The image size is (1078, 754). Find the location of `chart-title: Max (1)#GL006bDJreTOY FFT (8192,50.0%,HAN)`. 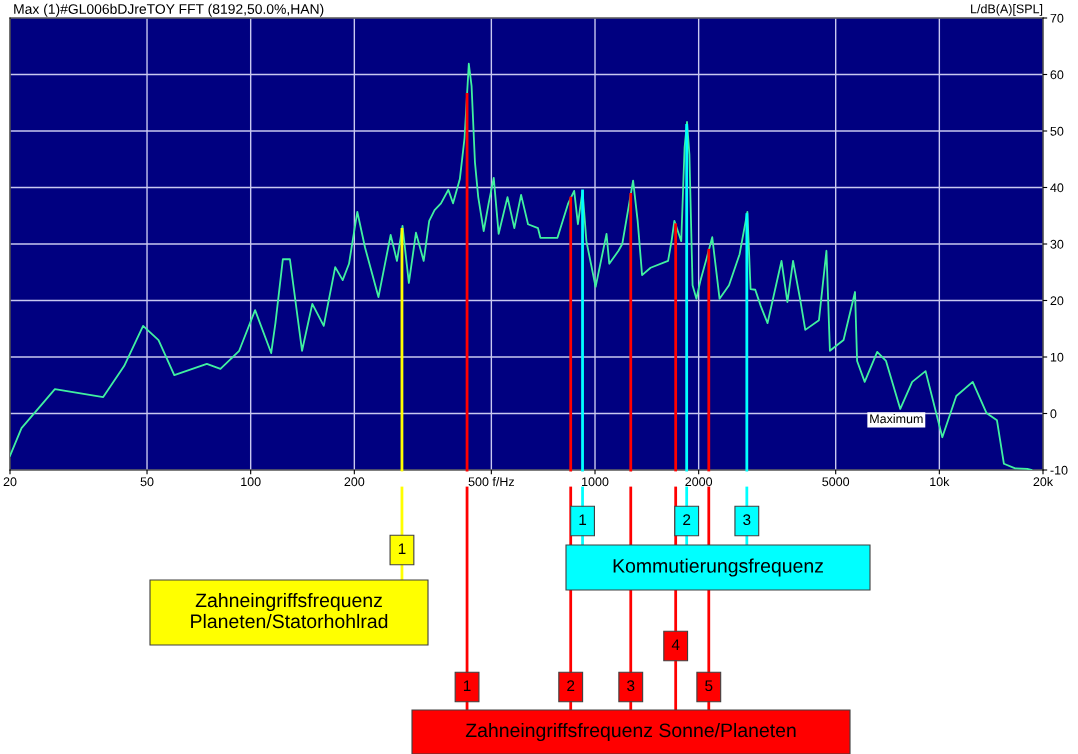

chart-title: Max (1)#GL006bDJreTOY FFT (8192,50.0%,HAN) is located at coordinates (169, 10).